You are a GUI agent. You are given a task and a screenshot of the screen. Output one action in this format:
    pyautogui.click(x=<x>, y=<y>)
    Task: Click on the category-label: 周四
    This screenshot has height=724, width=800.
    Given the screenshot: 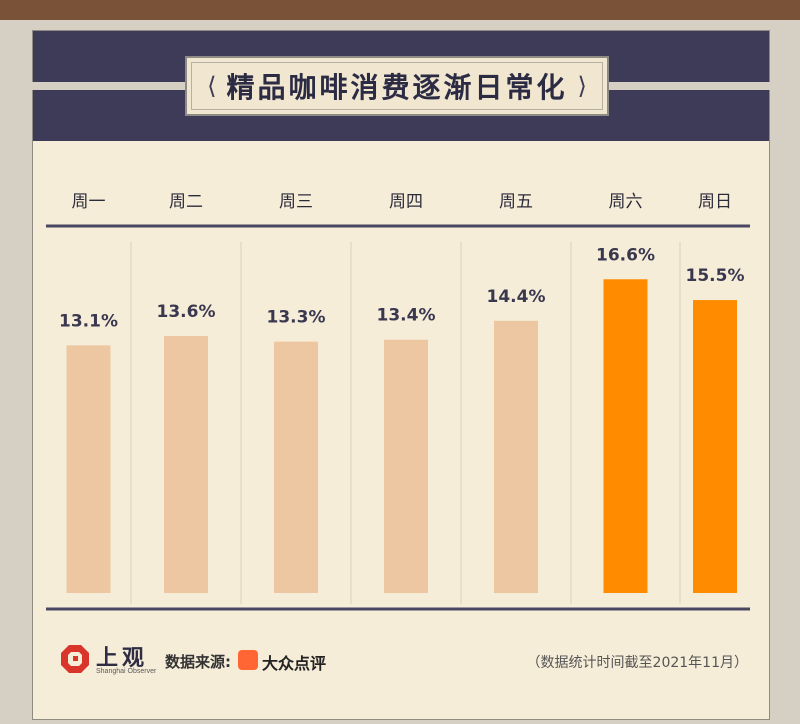 What is the action you would take?
    pyautogui.click(x=406, y=202)
    